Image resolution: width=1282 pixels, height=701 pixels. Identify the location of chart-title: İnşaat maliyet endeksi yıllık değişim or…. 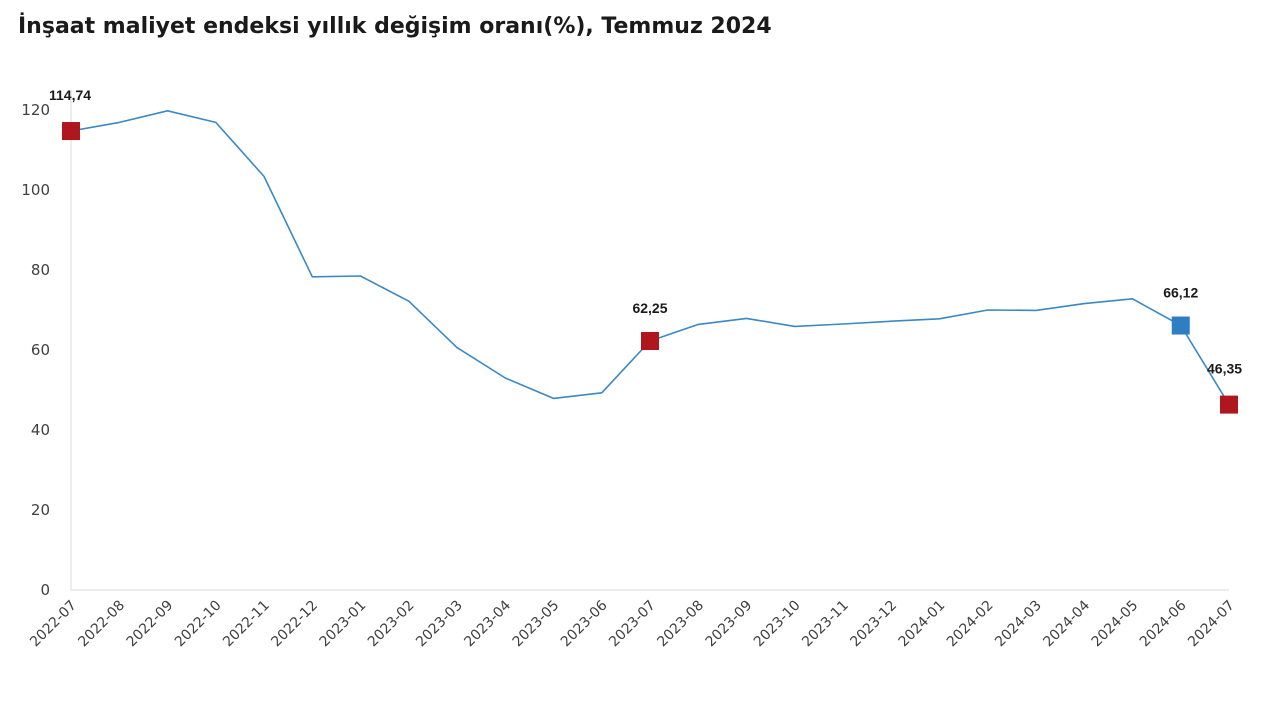
(395, 26).